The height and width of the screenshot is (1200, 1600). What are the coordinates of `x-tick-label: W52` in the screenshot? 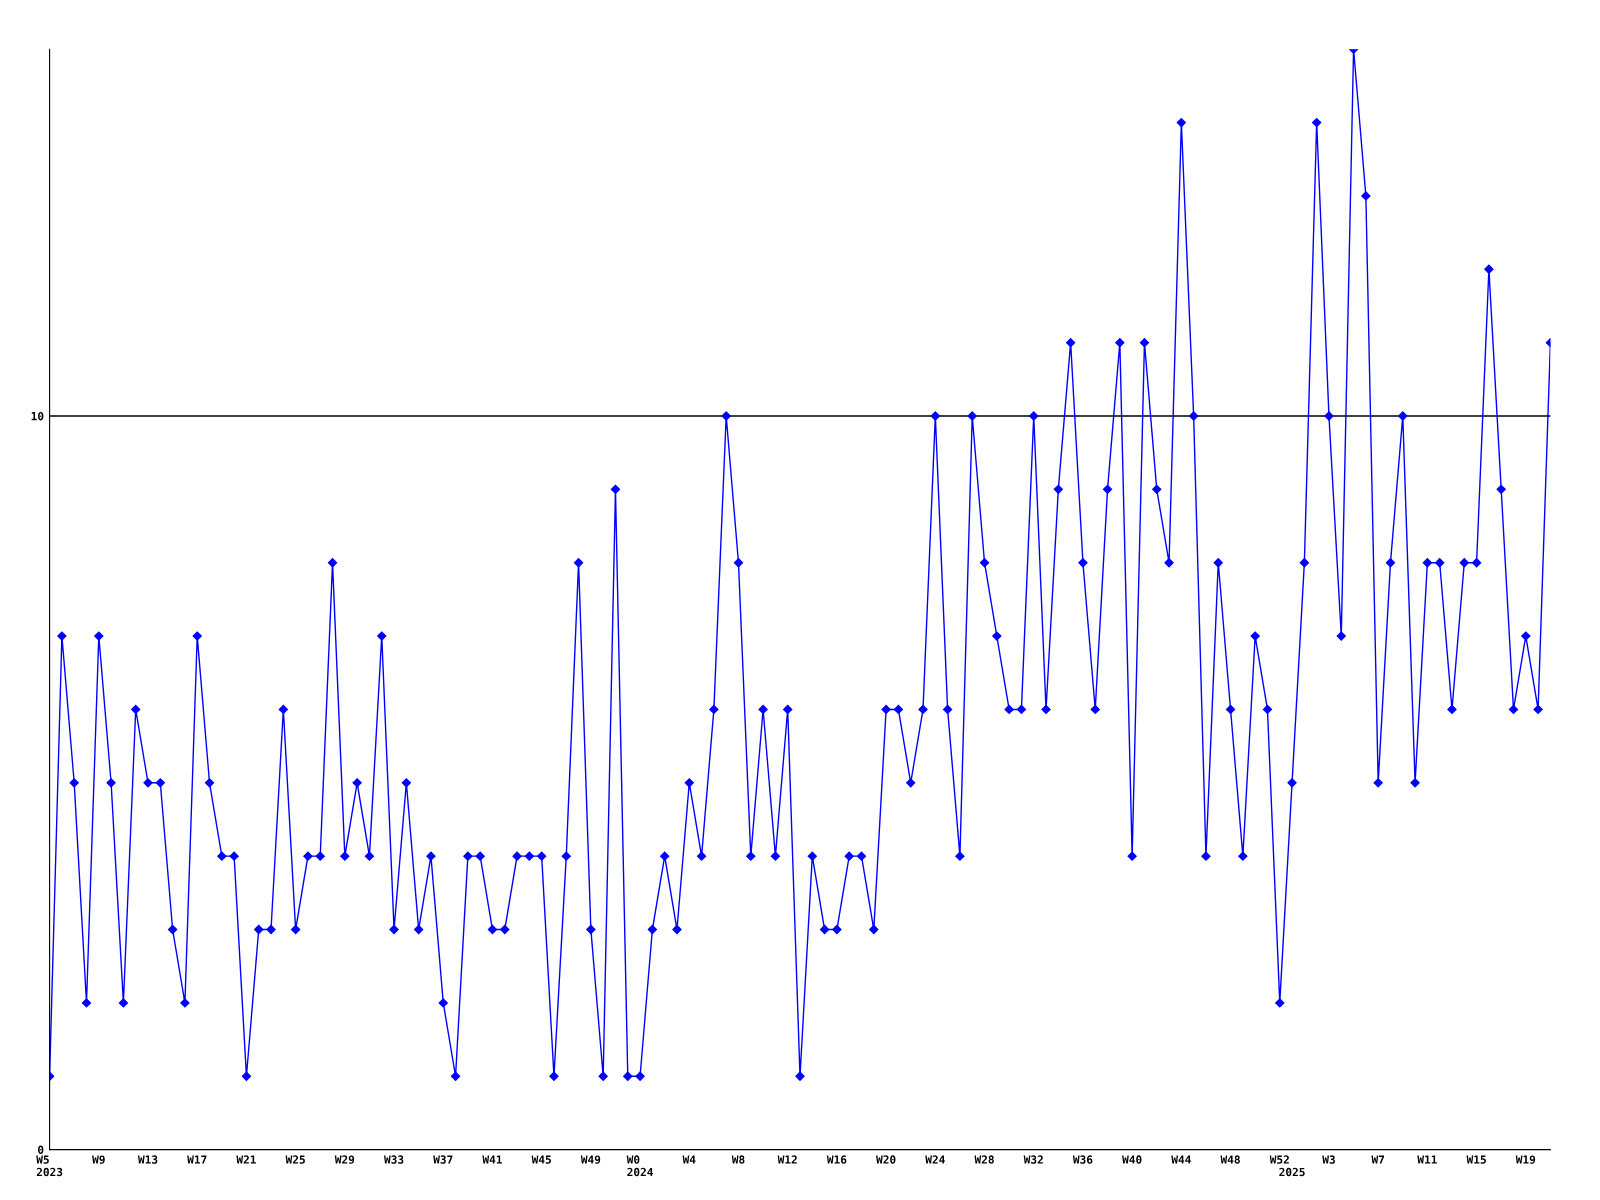 It's located at (1279, 1159).